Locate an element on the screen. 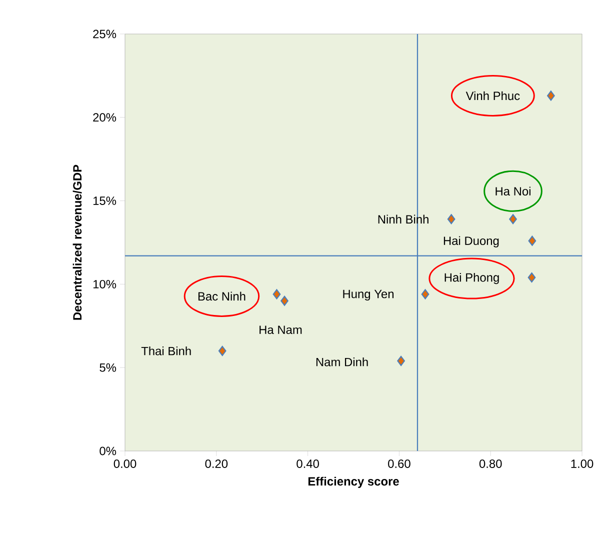 The width and height of the screenshot is (610, 533). annotation: Hung Yen is located at coordinates (368, 295).